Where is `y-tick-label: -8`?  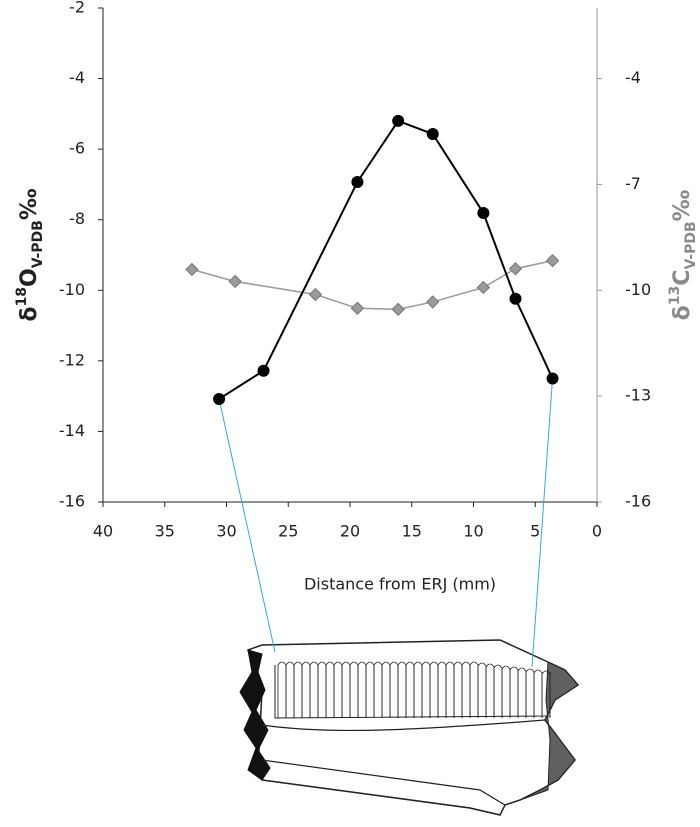
y-tick-label: -8 is located at coordinates (77, 218).